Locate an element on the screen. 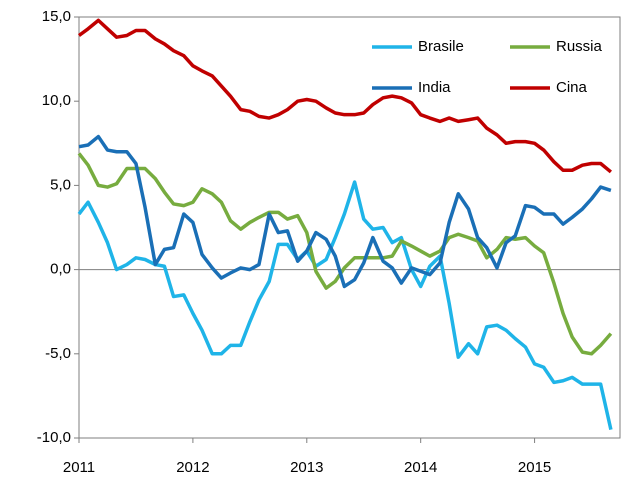 This screenshot has height=477, width=623. legend-label: Russia is located at coordinates (579, 46).